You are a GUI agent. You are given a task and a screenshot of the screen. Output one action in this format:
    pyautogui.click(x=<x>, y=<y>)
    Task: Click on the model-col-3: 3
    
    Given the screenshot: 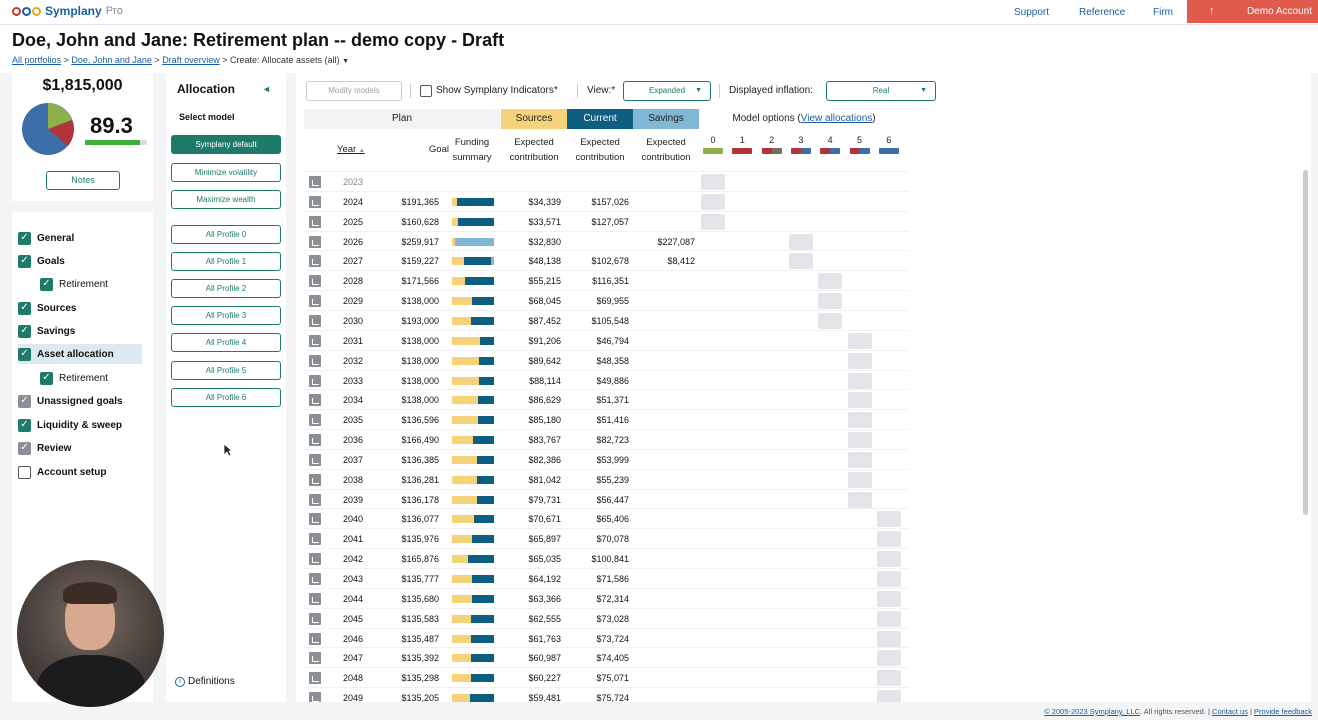 What is the action you would take?
    pyautogui.click(x=801, y=144)
    